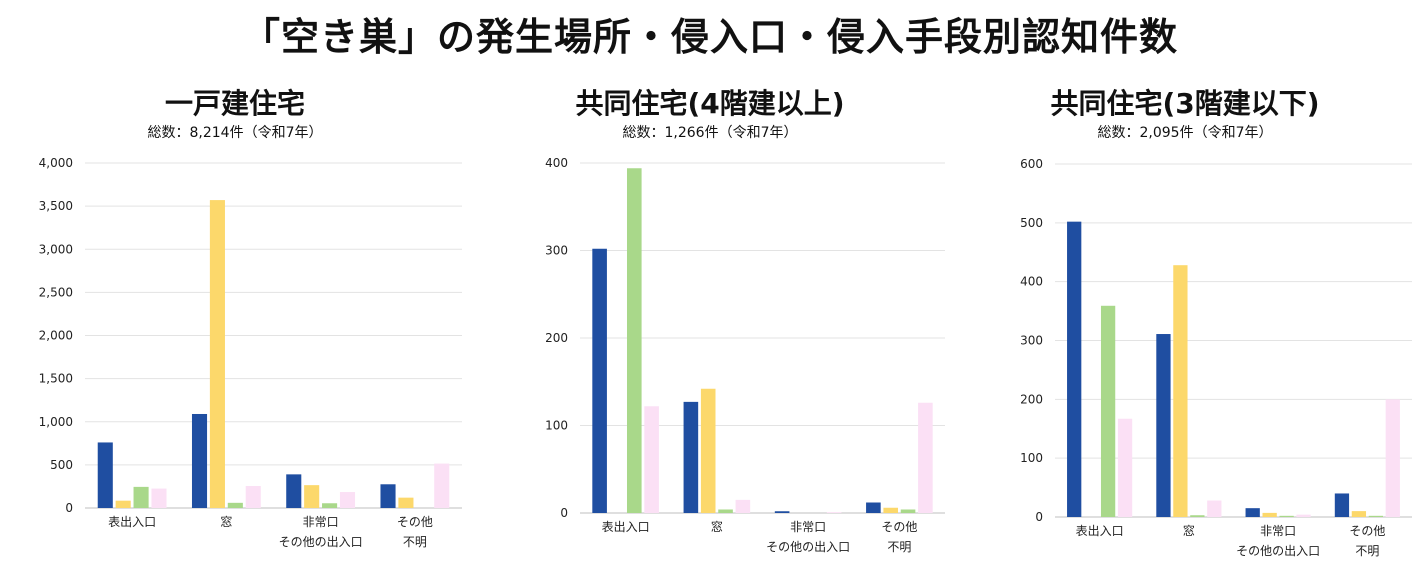 The image size is (1420, 563). I want to click on chart-title: 一戸建住宅, so click(234, 103).